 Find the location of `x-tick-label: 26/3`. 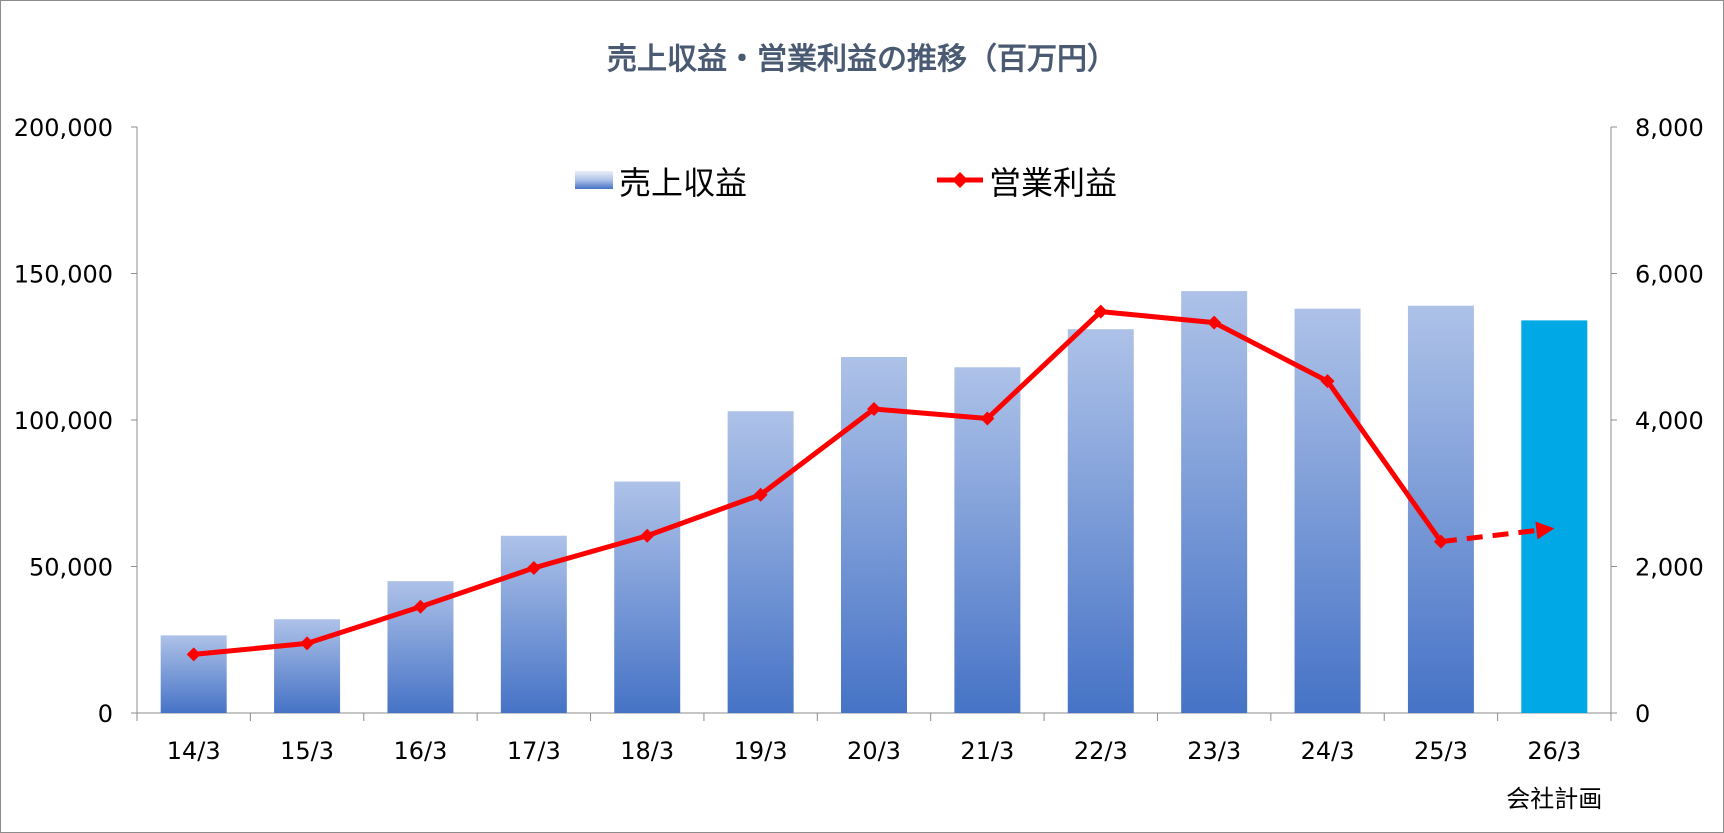

x-tick-label: 26/3 is located at coordinates (1554, 751).